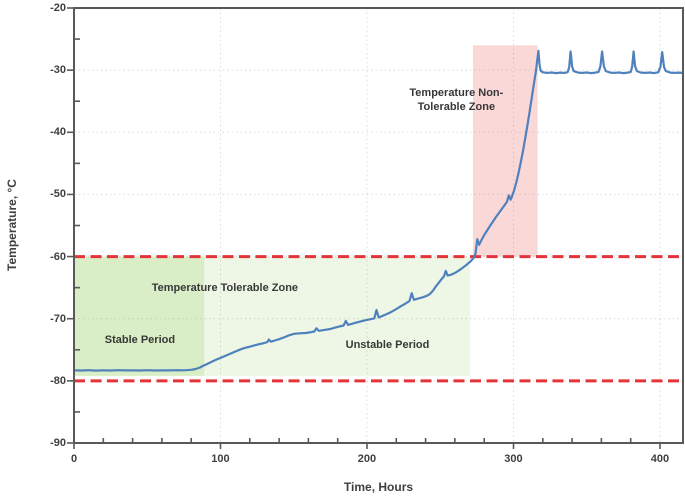 The image size is (685, 499). I want to click on non-tolerable-zone, so click(505, 151).